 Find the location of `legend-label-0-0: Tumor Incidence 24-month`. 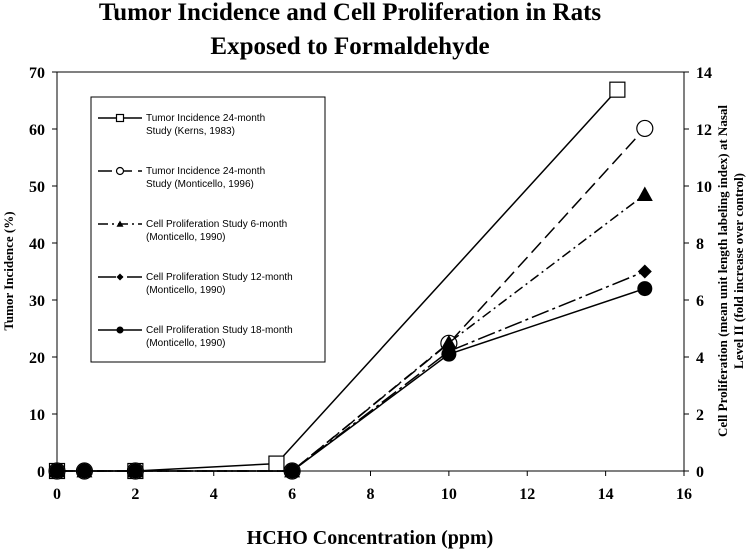

legend-label-0-0: Tumor Incidence 24-month is located at coordinates (205, 118).